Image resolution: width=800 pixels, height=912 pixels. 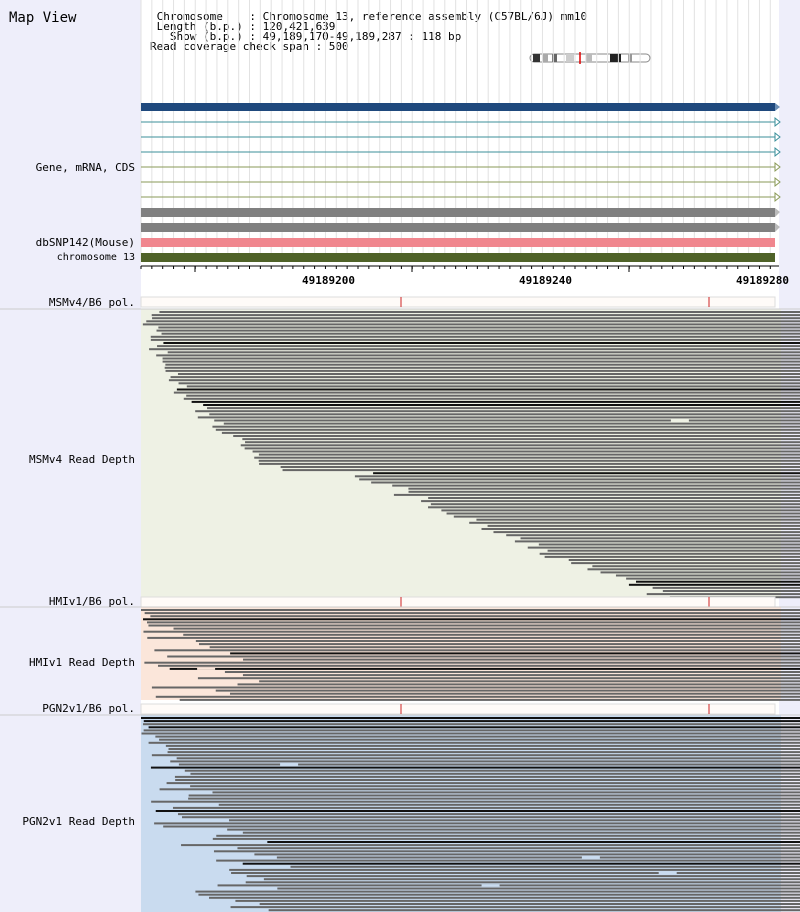 I want to click on gene-track-label: Gene, mRNA, CDS, so click(x=85, y=167).